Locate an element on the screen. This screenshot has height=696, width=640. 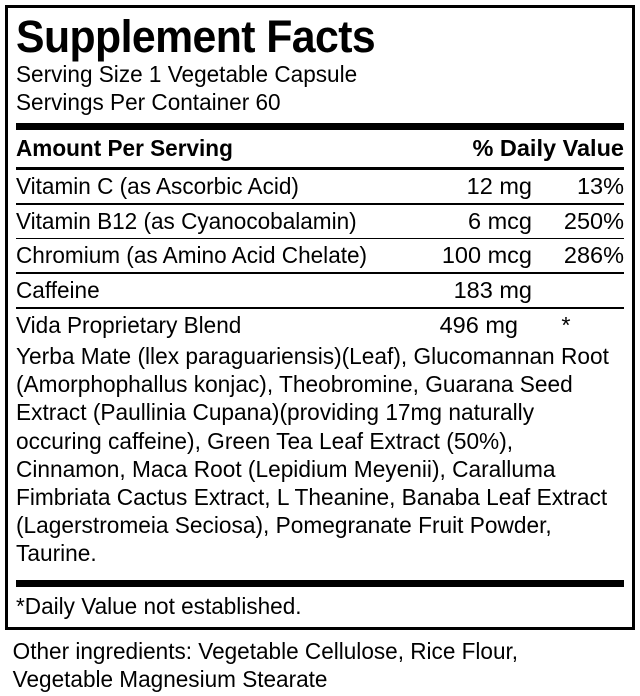
nutrient-amount: 6 mcg is located at coordinates (500, 220).